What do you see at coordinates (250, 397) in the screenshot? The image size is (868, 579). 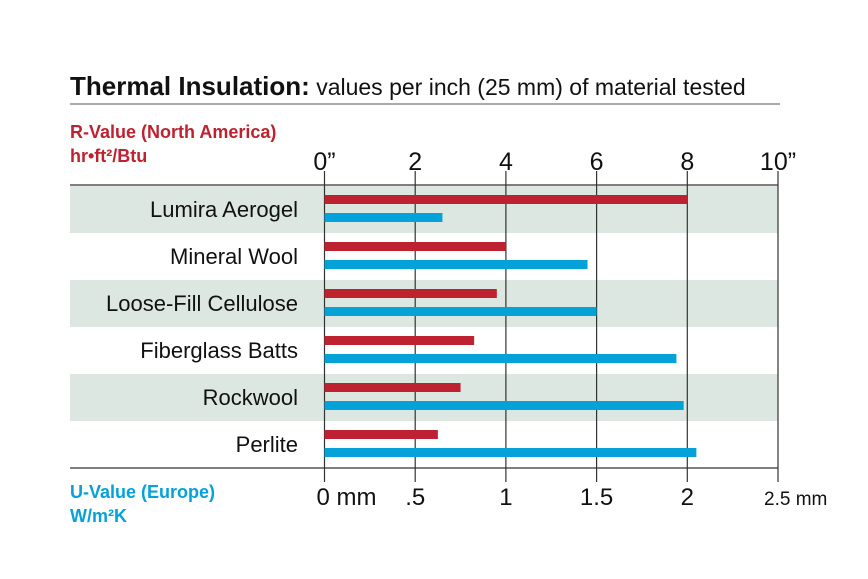 I see `category-label: Rockwool` at bounding box center [250, 397].